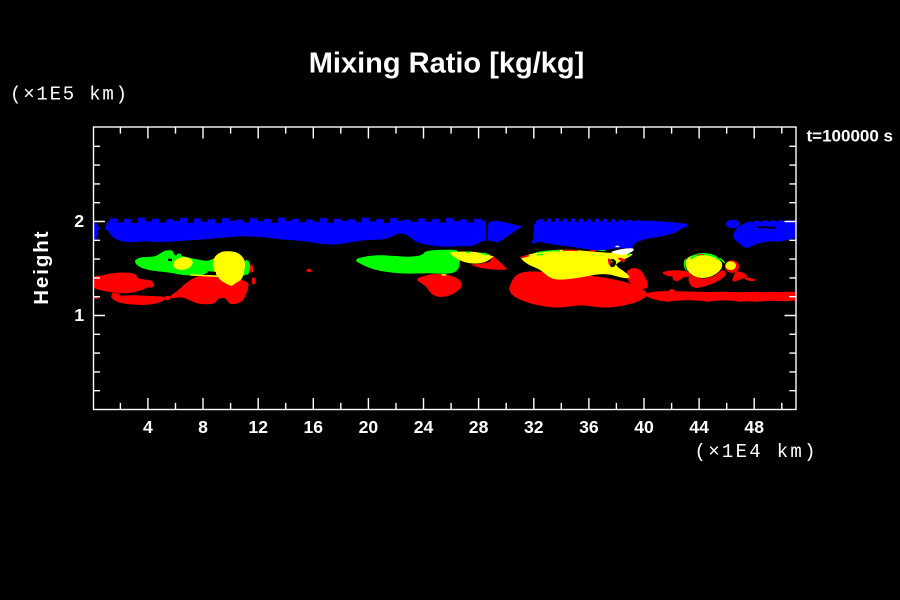  What do you see at coordinates (644, 427) in the screenshot?
I see `svg-text: 40` at bounding box center [644, 427].